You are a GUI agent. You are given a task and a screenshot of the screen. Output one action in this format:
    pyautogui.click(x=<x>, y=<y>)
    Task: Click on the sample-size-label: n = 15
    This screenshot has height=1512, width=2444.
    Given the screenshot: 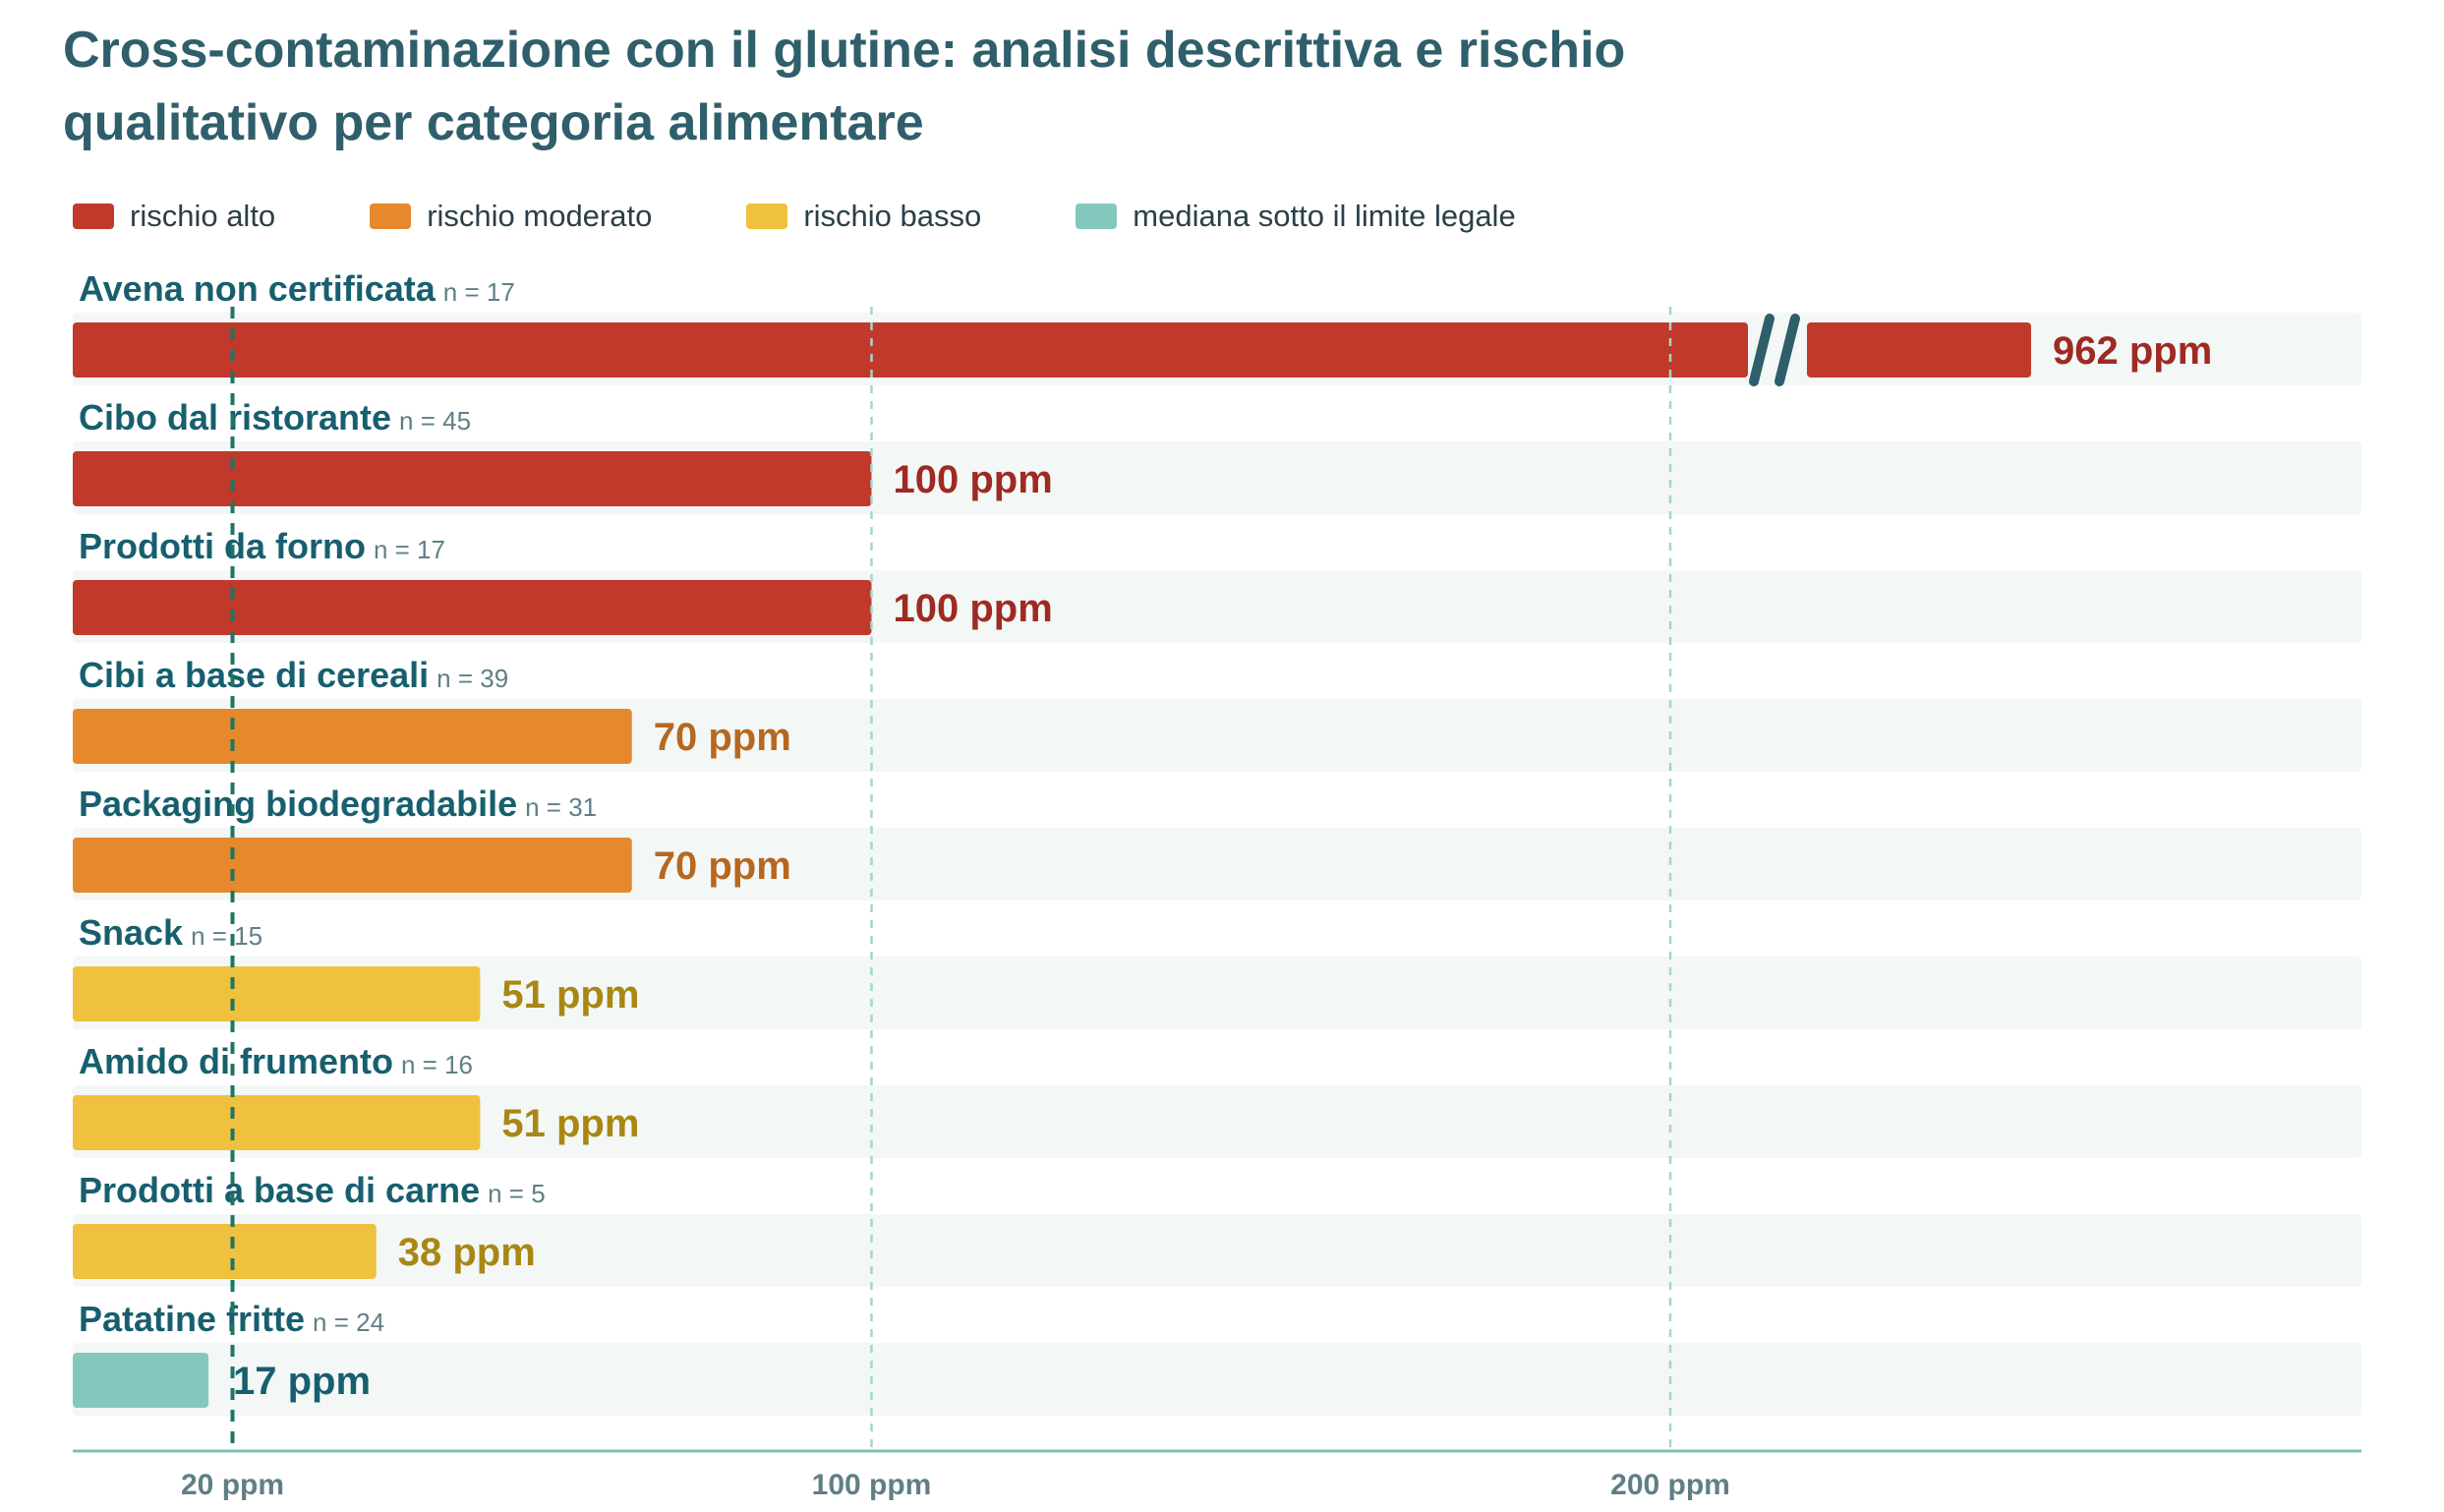 What is the action you would take?
    pyautogui.click(x=226, y=936)
    